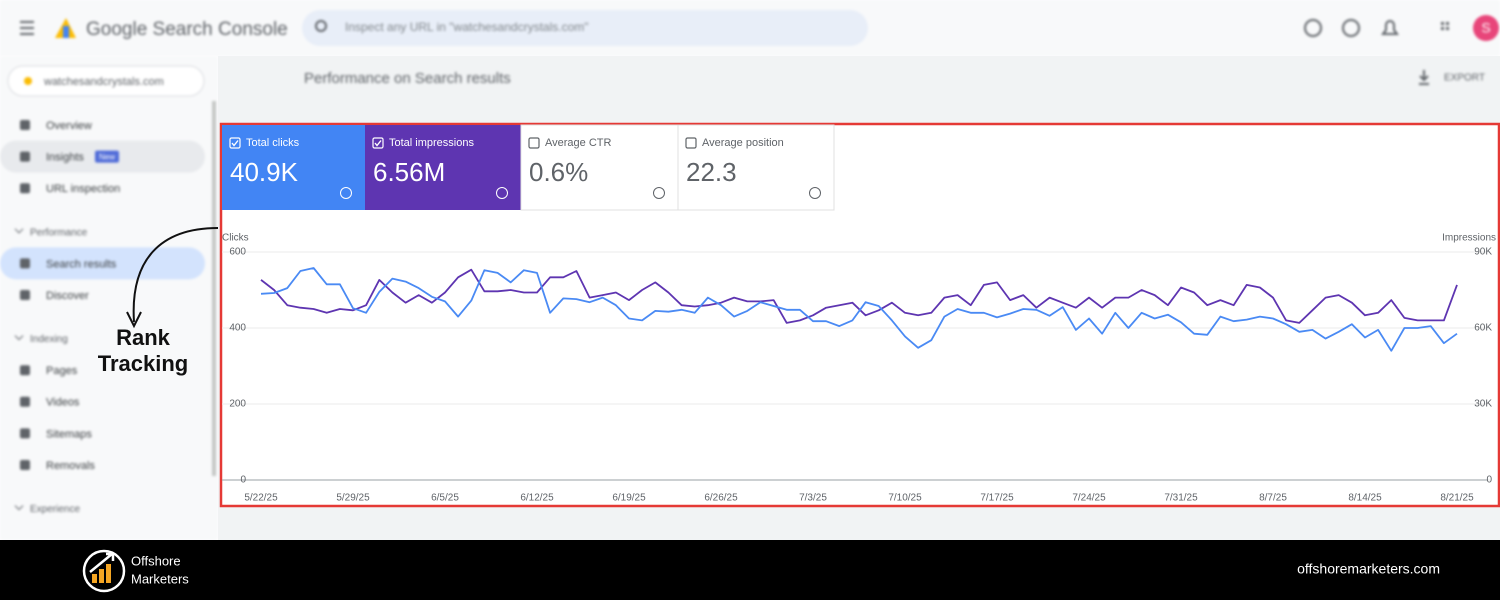  Describe the element at coordinates (813, 498) in the screenshot. I see `x-tick-label: 7/3/25` at that location.